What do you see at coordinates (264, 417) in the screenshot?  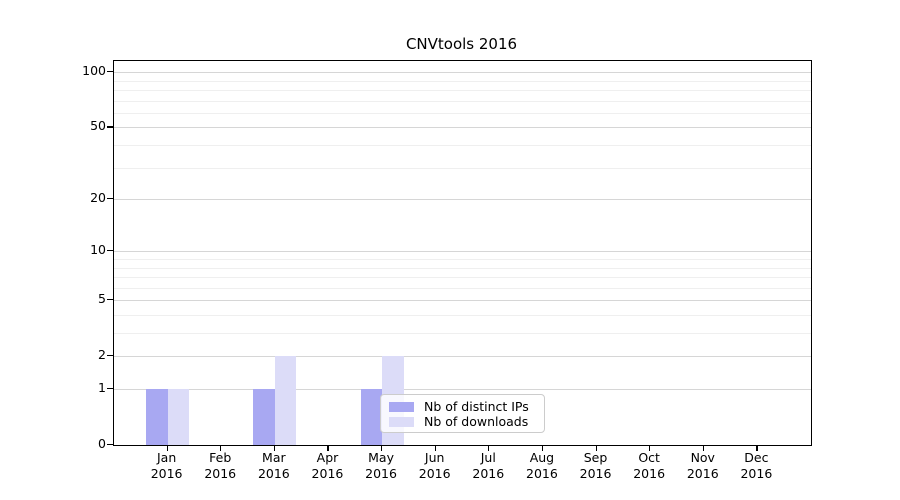 I see `bar-distinct-ips-mar` at bounding box center [264, 417].